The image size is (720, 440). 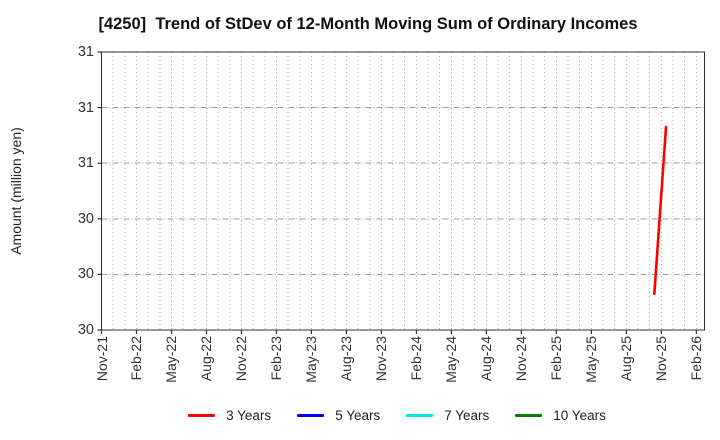 What do you see at coordinates (397, 415) in the screenshot?
I see `legend: 3 Years 5 Years 7 Years 10 Years` at bounding box center [397, 415].